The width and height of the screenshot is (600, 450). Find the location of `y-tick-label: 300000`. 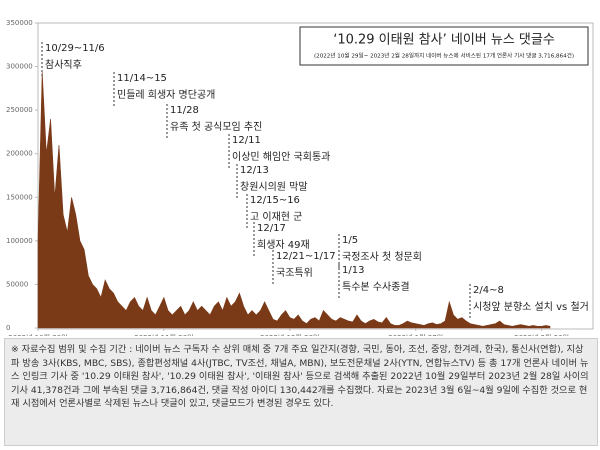

y-tick-label: 300000 is located at coordinates (19, 67).